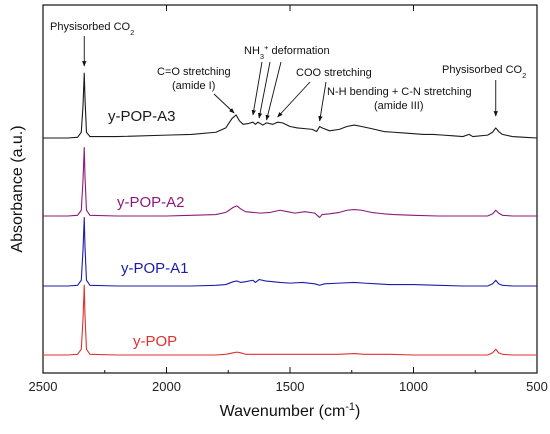 This screenshot has width=550, height=434. I want to click on series-label: y-POP-A3, so click(142, 116).